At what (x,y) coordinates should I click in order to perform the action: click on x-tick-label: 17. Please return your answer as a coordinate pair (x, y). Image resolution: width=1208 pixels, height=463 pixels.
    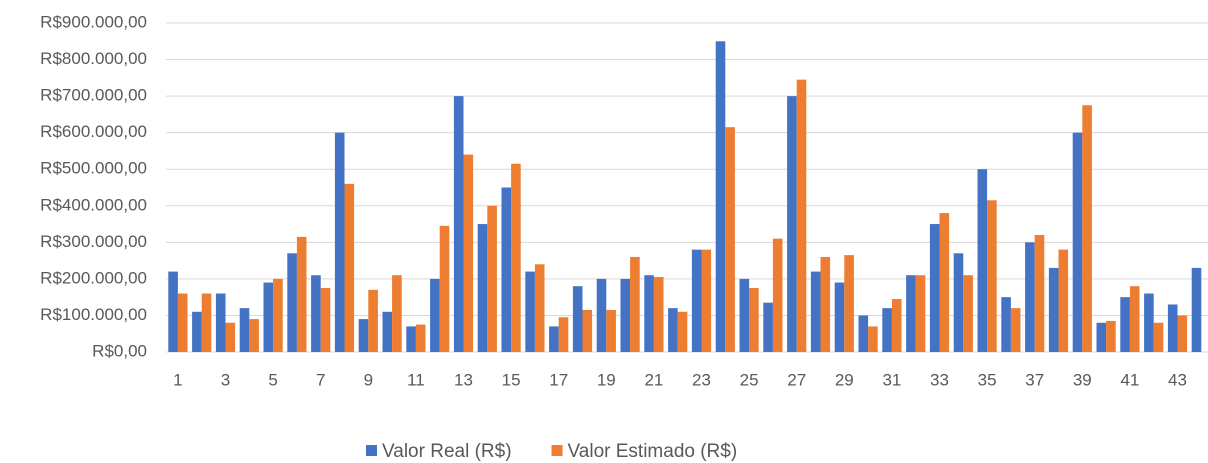
    Looking at the image, I should click on (558, 379).